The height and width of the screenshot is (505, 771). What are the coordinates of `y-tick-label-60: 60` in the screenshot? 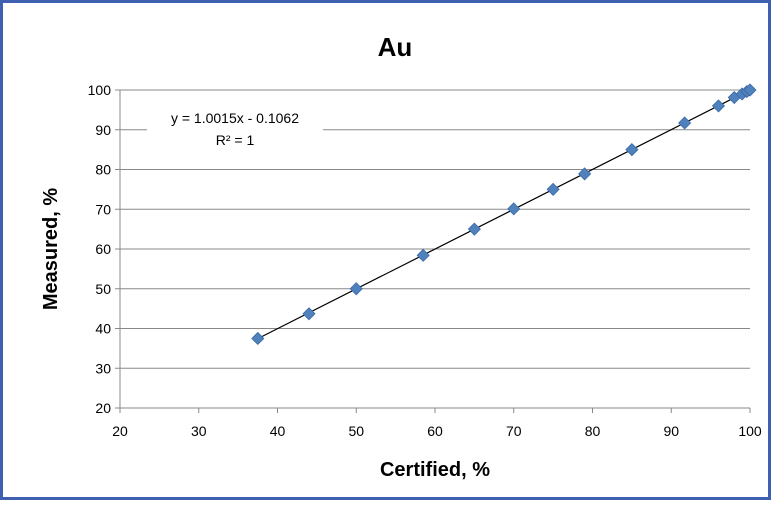 It's located at (103, 249).